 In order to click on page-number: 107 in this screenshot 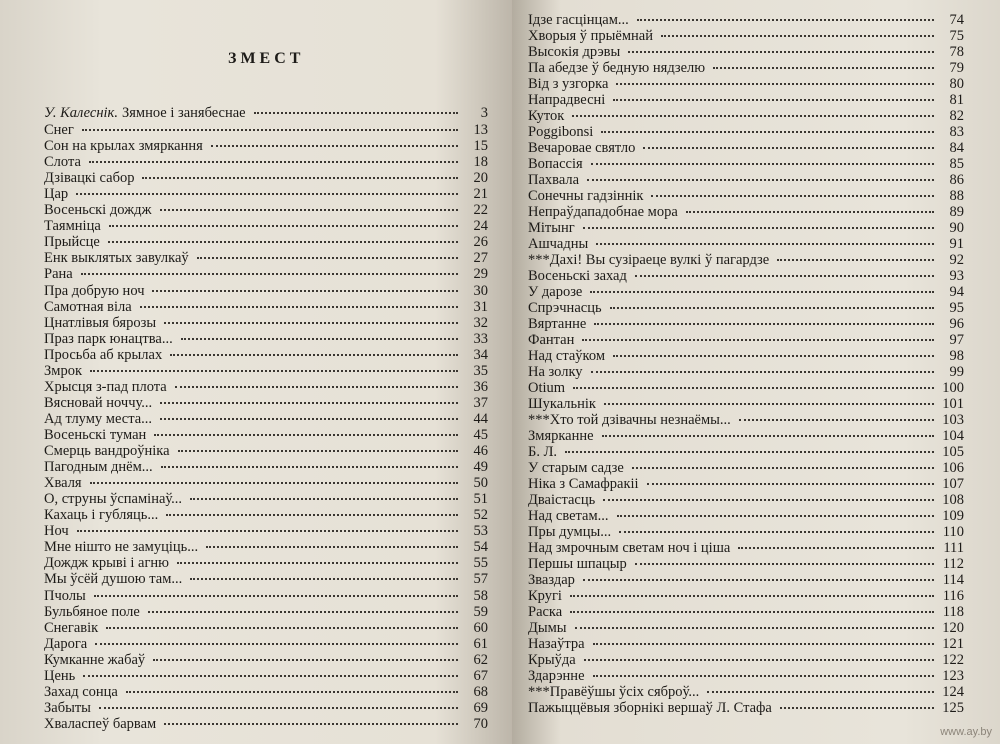, I will do `click(953, 484)`.